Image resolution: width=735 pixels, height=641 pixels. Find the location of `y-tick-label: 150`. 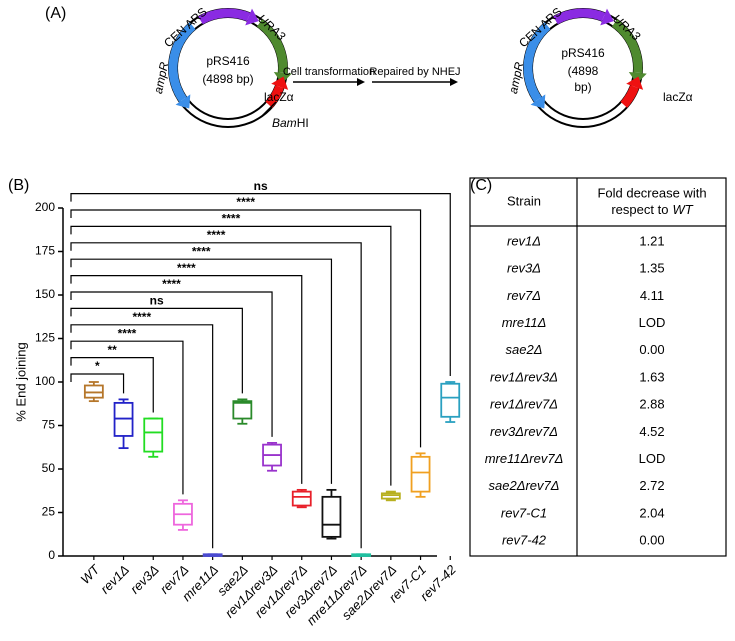

y-tick-label: 150 is located at coordinates (45, 294).